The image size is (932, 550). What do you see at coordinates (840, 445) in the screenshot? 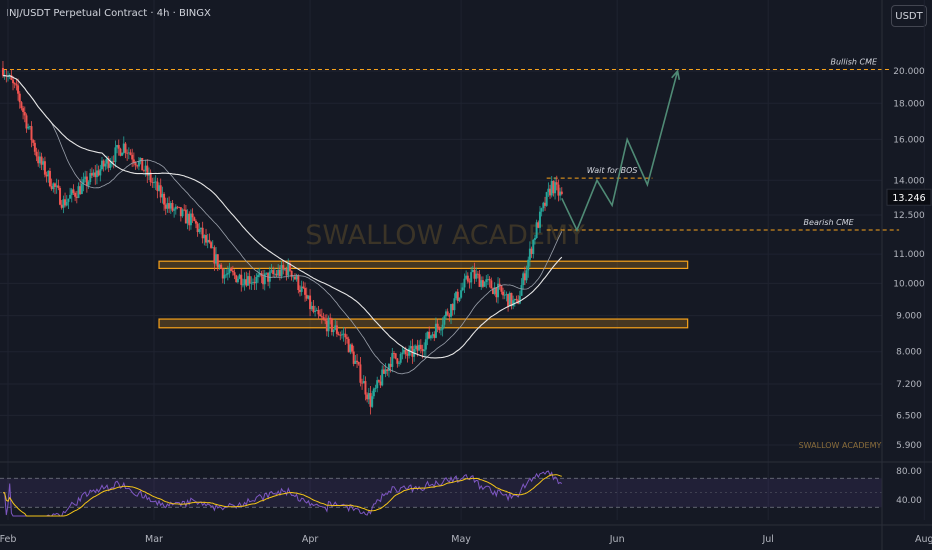
I see `watermark-corner: SWALLOW ACADEMY` at bounding box center [840, 445].